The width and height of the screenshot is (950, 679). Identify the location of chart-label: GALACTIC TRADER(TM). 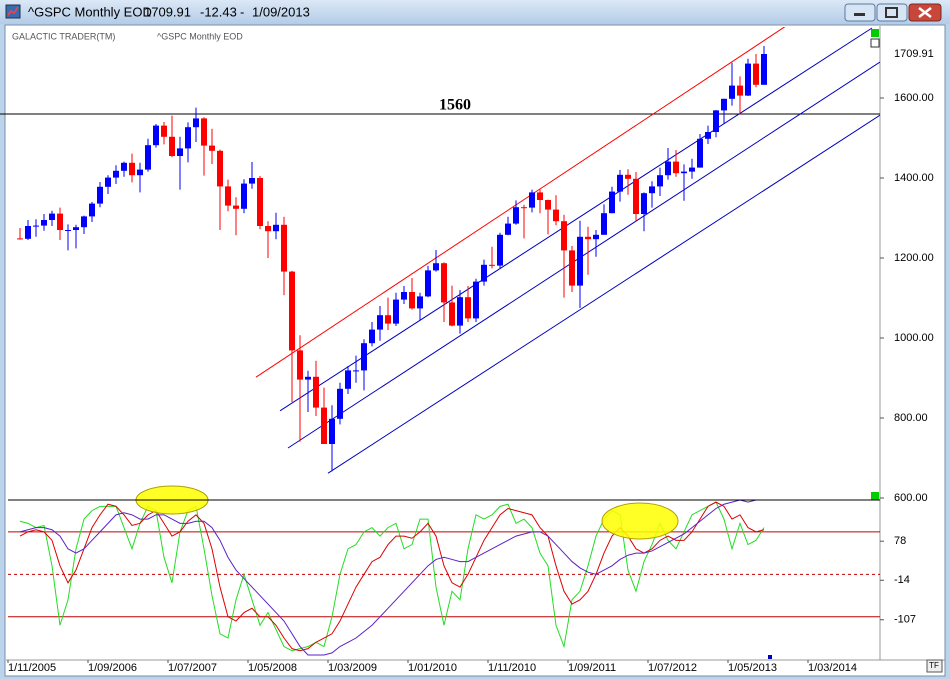
(63, 36).